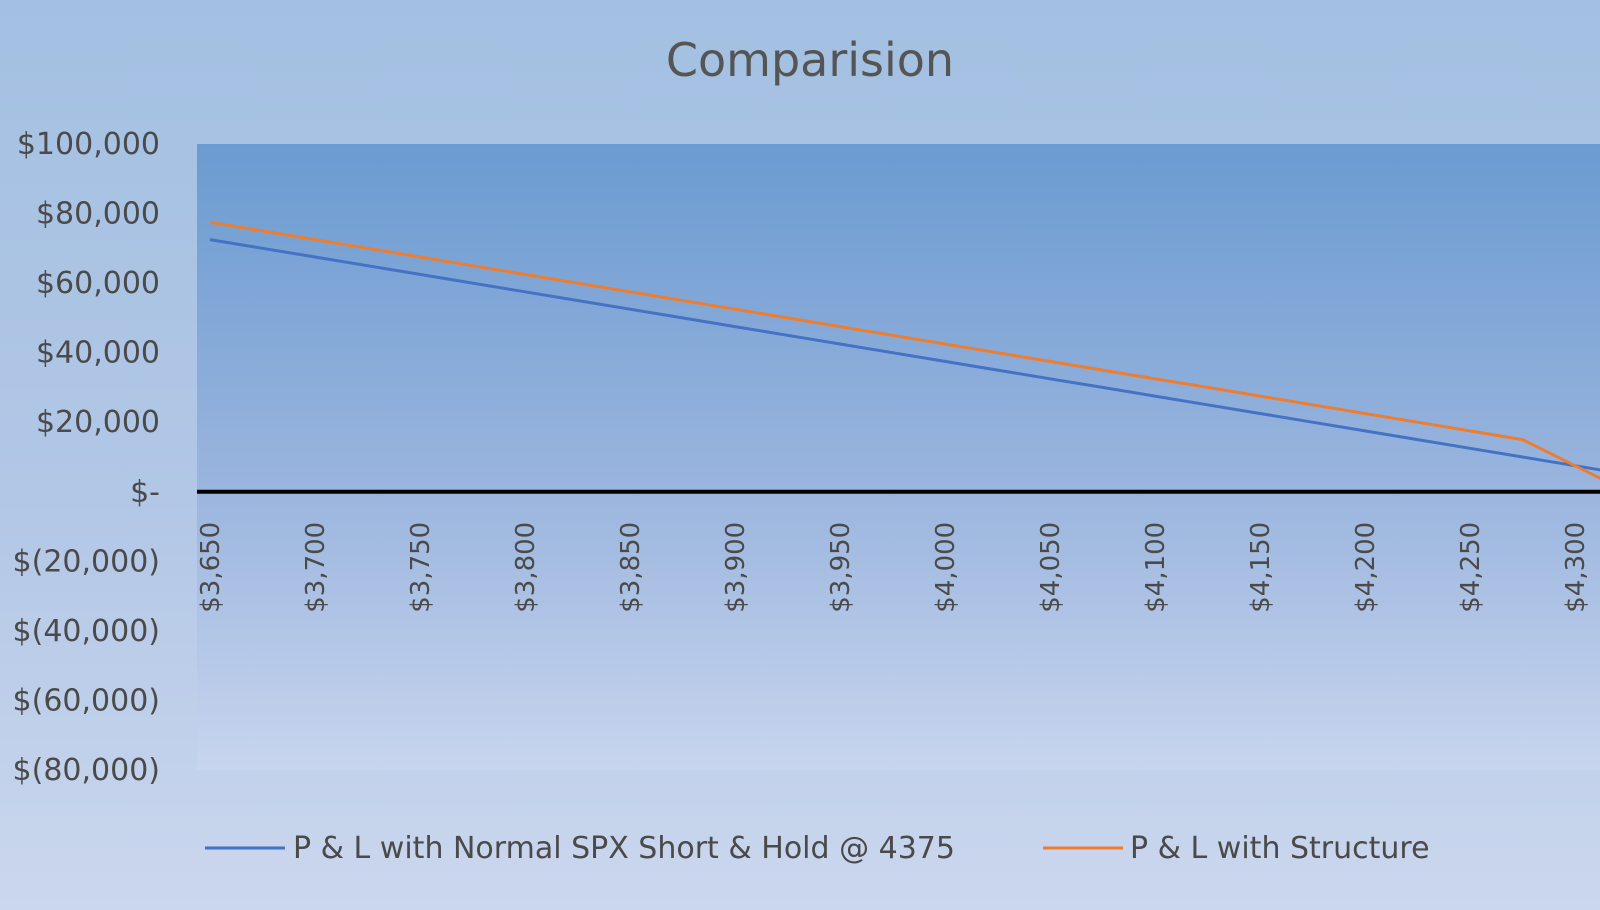  Describe the element at coordinates (98, 353) in the screenshot. I see `y-tick-label: $40,000` at that location.